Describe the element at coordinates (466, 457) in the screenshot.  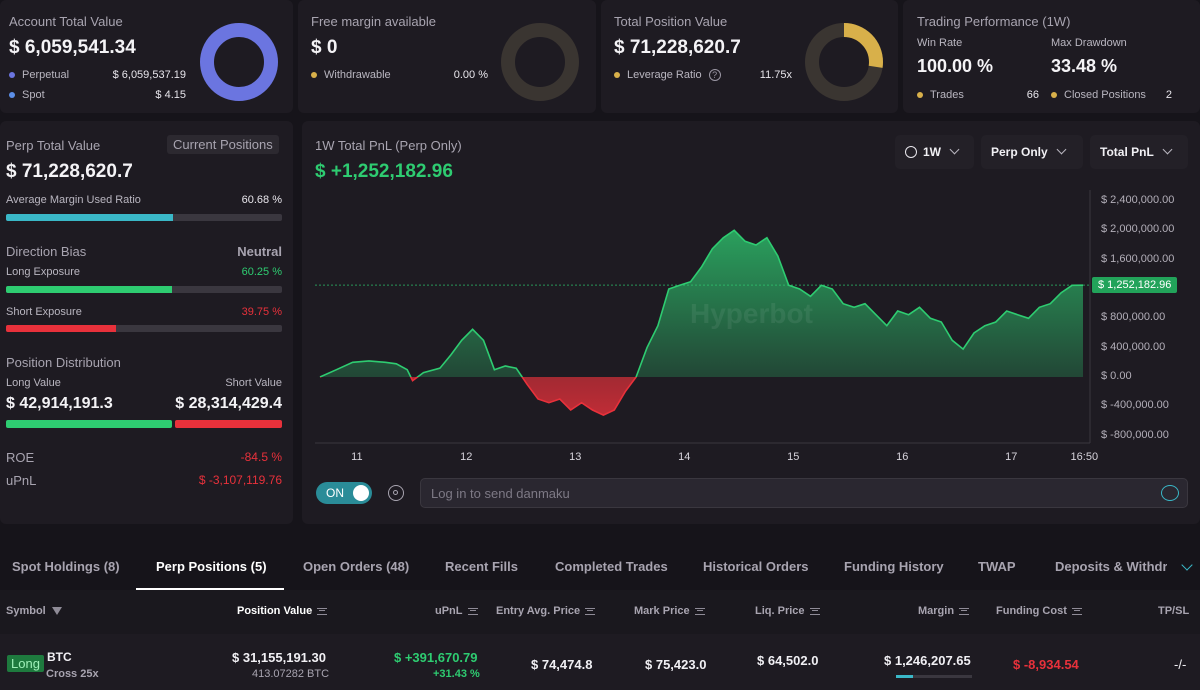
I see `x-tick-label: 12` at that location.